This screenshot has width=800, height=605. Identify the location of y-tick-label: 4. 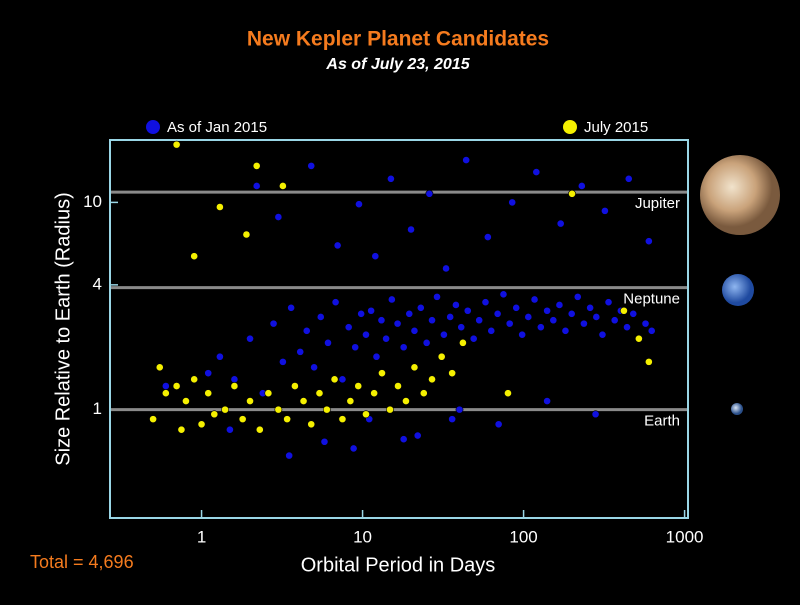
(97, 283).